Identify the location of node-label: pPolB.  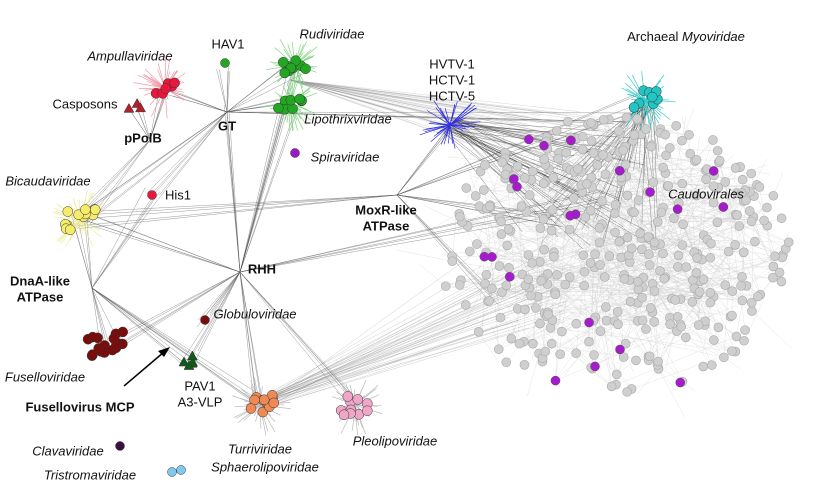
(143, 137).